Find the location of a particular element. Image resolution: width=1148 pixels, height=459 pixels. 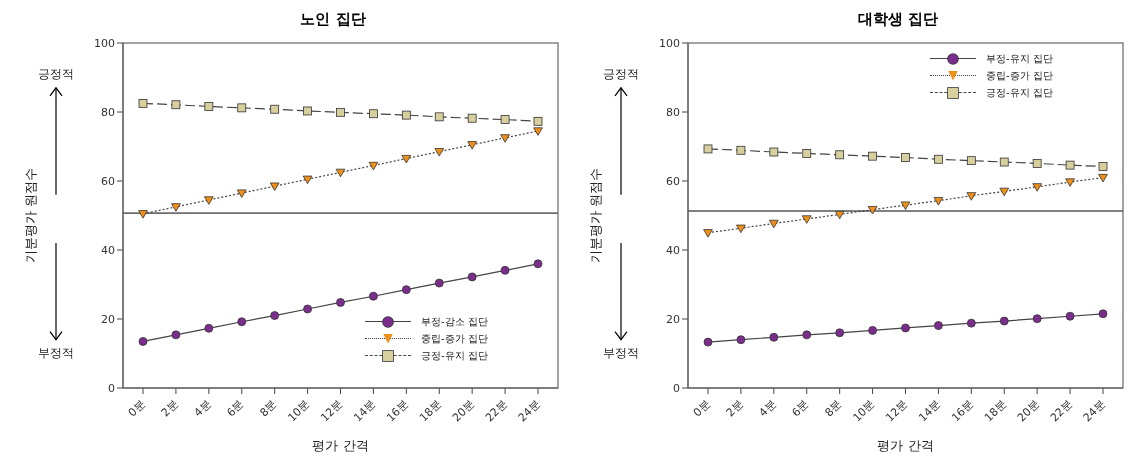

chart-title: 노인 집단 is located at coordinates (333, 19).